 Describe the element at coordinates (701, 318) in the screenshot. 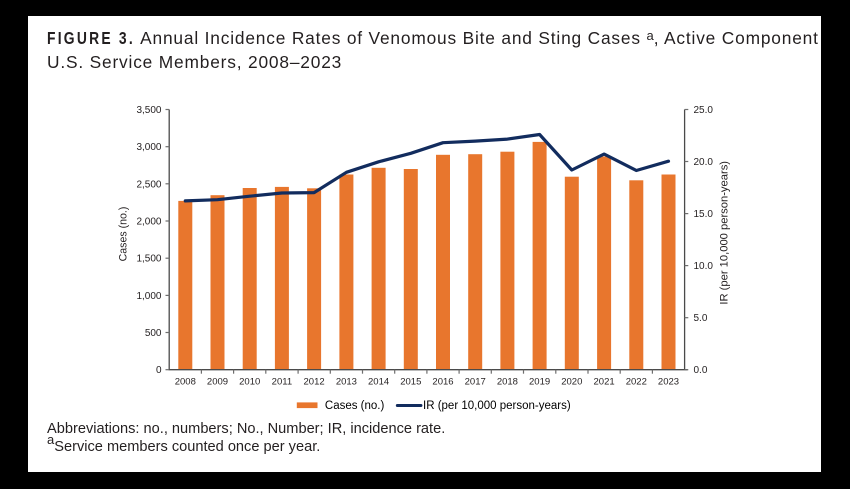

I see `svg-text: 5.0` at that location.